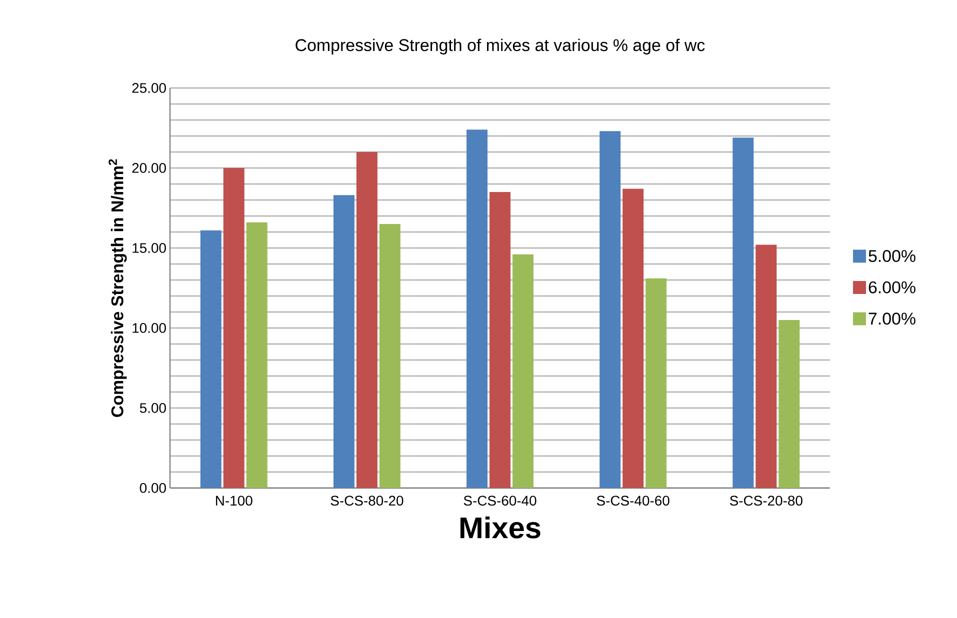 Image resolution: width=957 pixels, height=618 pixels. I want to click on chart-title: Compressive Strength of mixes at various % age of wc, so click(500, 46).